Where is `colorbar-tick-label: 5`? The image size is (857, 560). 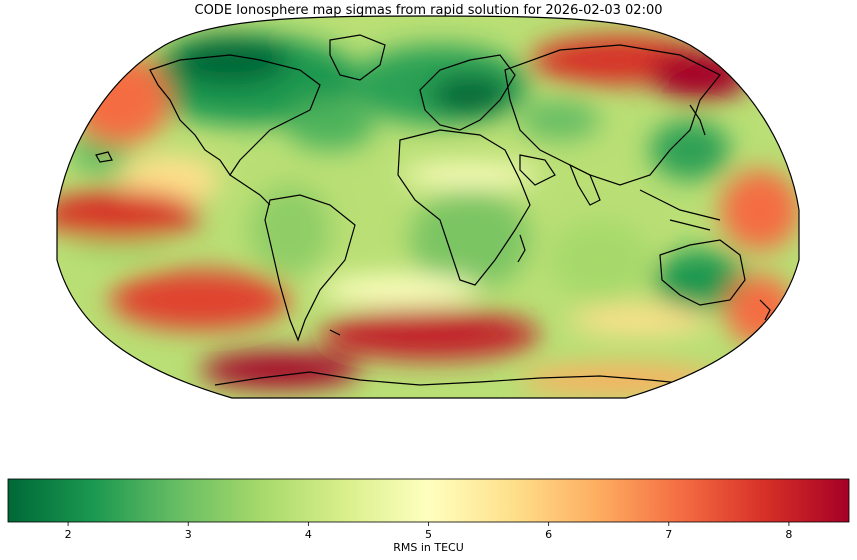 colorbar-tick-label: 5 is located at coordinates (428, 534).